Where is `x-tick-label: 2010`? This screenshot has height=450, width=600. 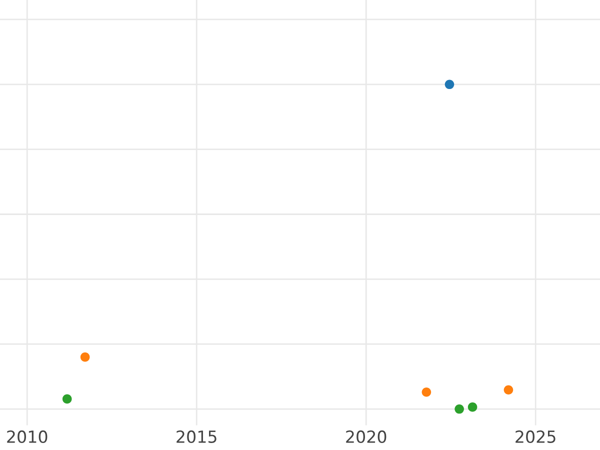 x-tick-label: 2010 is located at coordinates (27, 437).